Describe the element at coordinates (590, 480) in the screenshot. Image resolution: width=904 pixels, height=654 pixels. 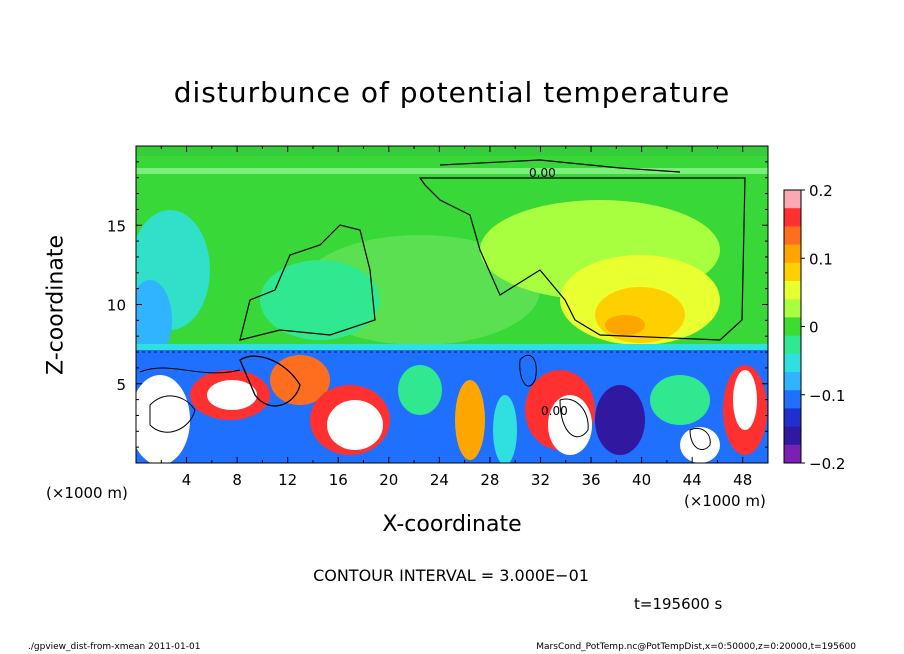
I see `x-tick-label: 36` at that location.